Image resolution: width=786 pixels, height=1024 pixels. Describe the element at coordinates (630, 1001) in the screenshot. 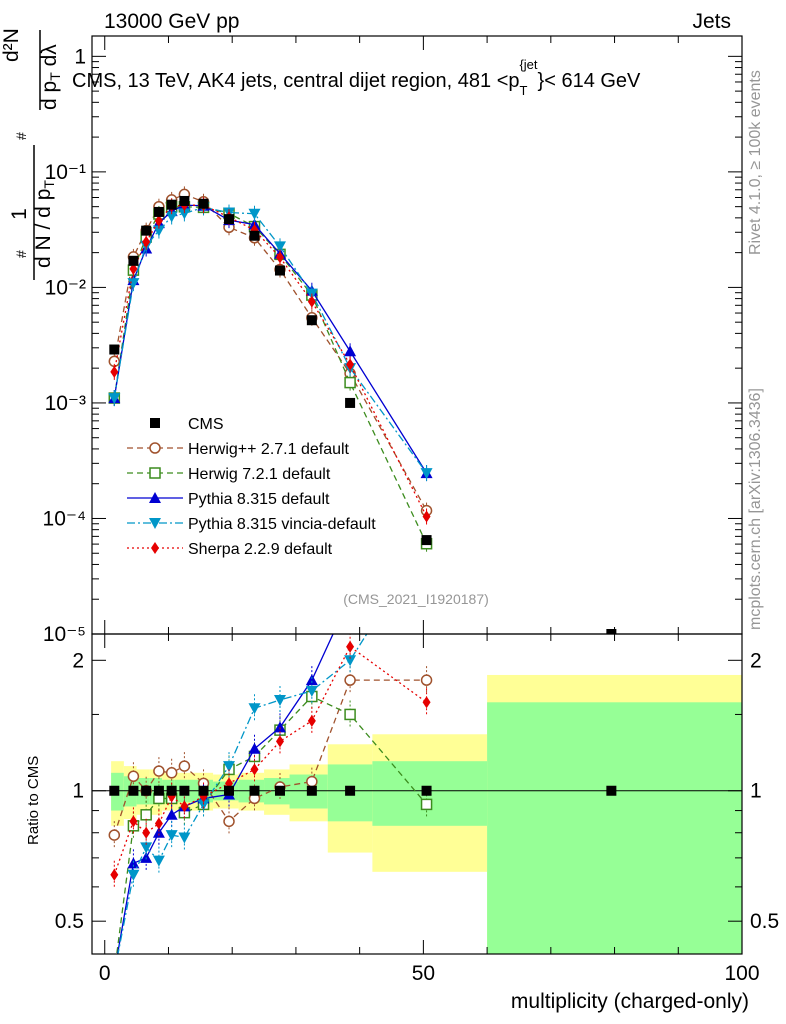

I see `x-axis-label: multiplicity (charged-only)` at that location.